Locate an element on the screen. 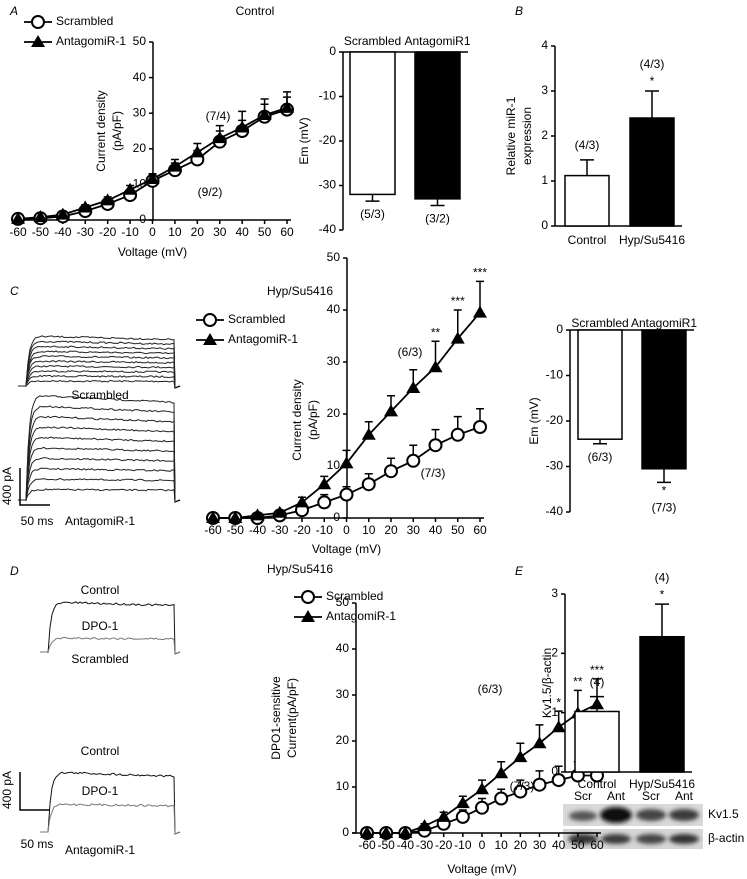 The height and width of the screenshot is (879, 747). annotation: (7/3) is located at coordinates (522, 786).